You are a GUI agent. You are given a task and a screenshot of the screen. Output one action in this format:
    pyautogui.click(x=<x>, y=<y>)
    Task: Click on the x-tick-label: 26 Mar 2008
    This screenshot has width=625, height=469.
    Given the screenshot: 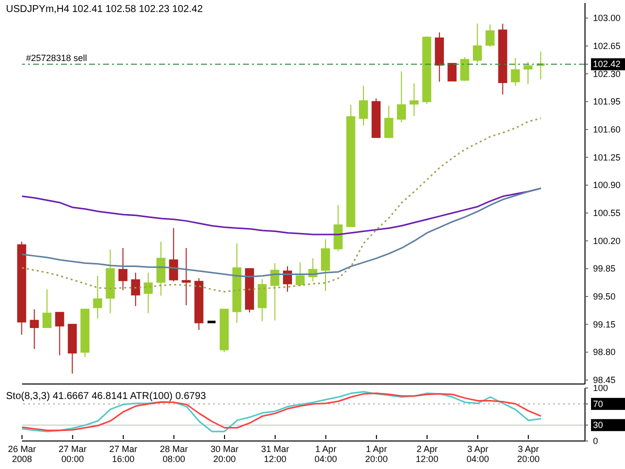 What is the action you would take?
    pyautogui.click(x=22, y=454)
    